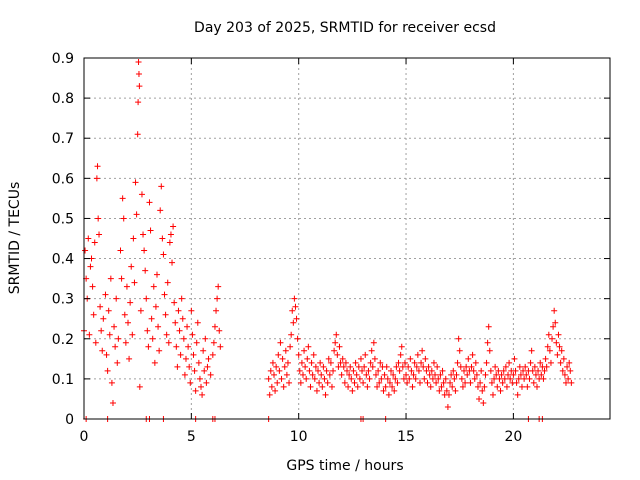 Image resolution: width=640 pixels, height=480 pixels. Describe the element at coordinates (344, 466) in the screenshot. I see `x-axis-label: GPS time / hours` at that location.